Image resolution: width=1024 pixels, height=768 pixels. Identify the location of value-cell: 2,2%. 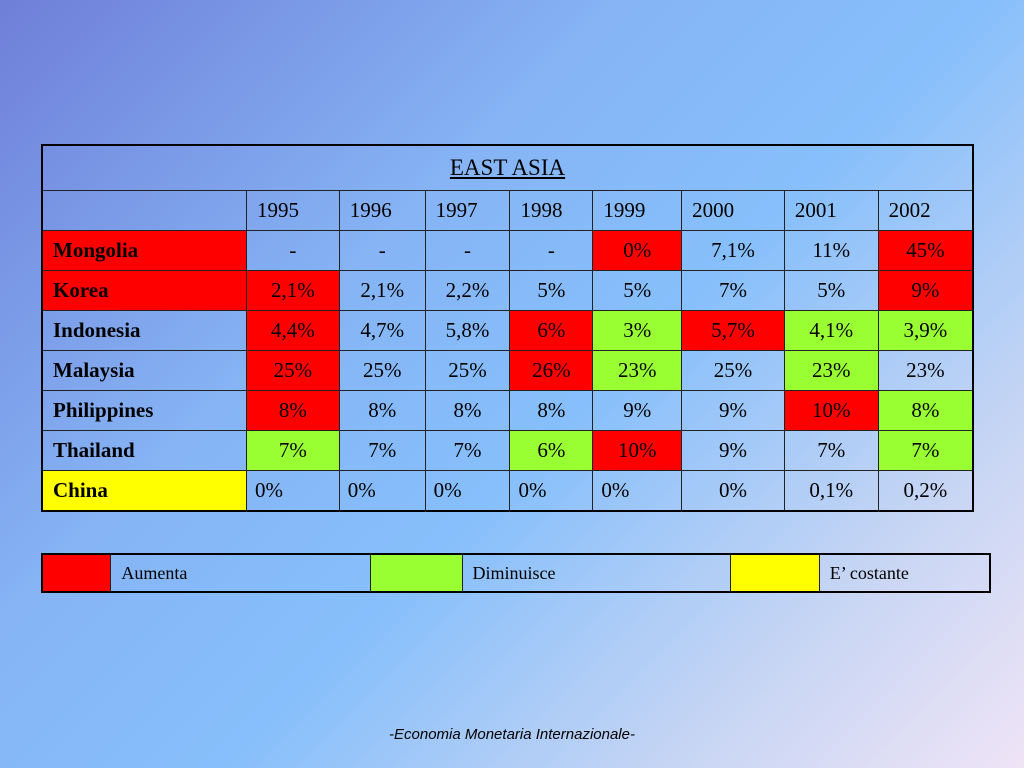
(467, 290).